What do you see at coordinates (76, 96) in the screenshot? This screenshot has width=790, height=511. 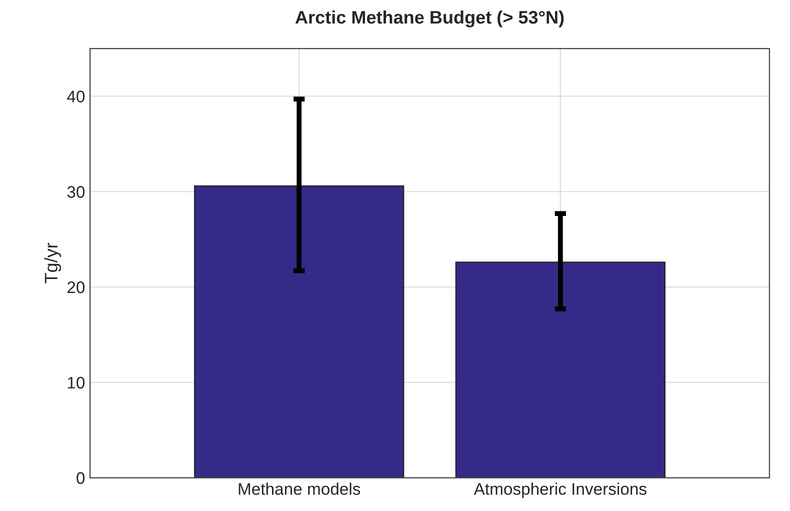 I see `y-tick-label: 40` at bounding box center [76, 96].